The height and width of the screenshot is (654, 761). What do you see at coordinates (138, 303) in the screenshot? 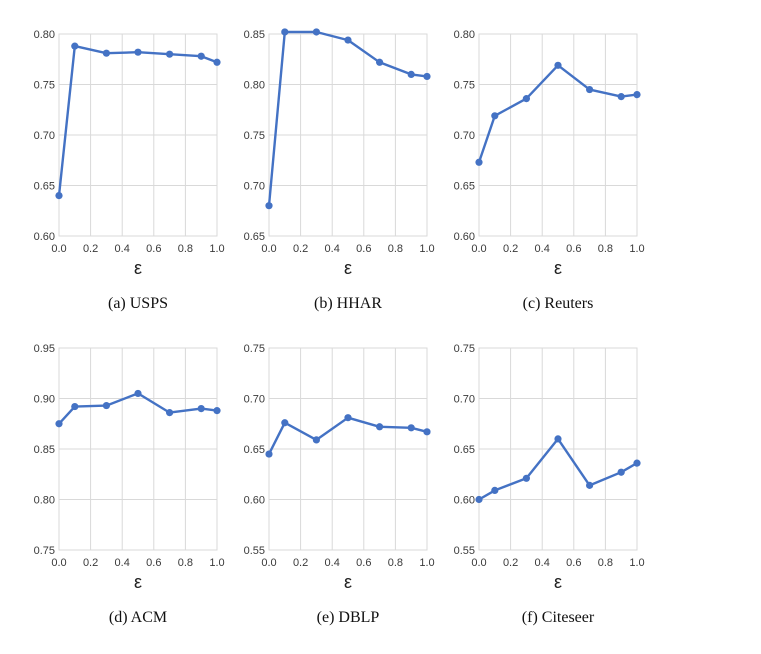
I see `panel-caption: (a) USPS` at bounding box center [138, 303].